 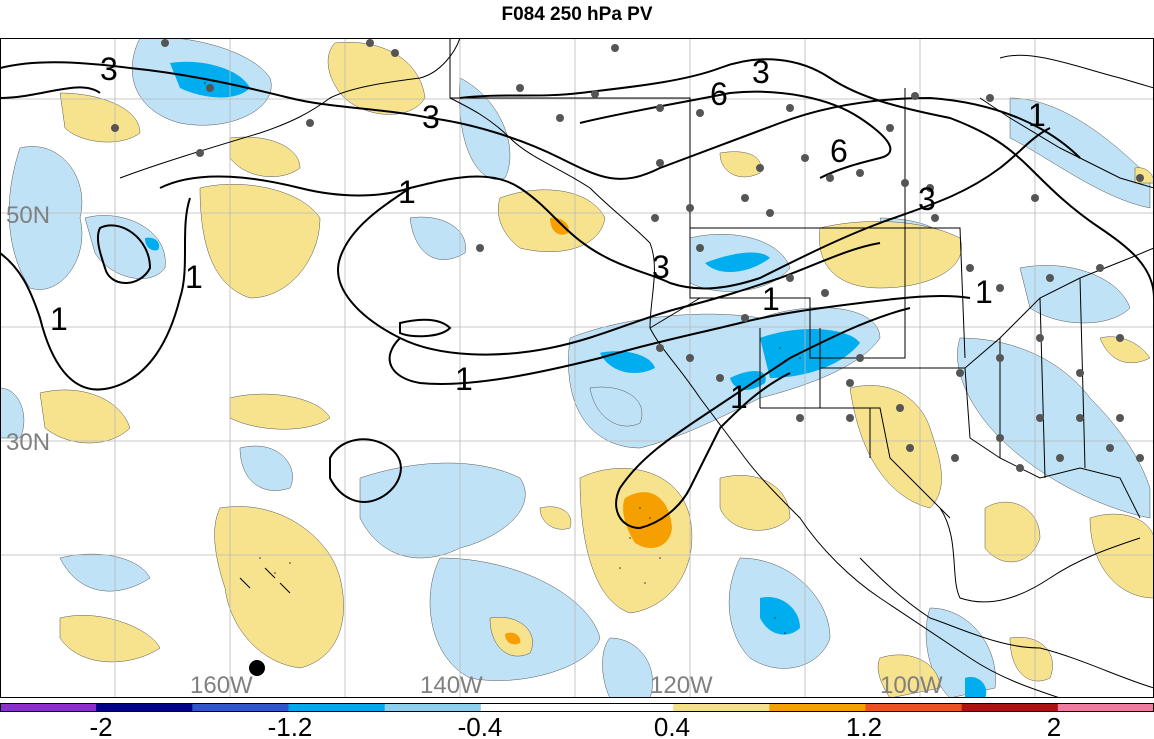 I want to click on colorbar-swatches, so click(x=577, y=707).